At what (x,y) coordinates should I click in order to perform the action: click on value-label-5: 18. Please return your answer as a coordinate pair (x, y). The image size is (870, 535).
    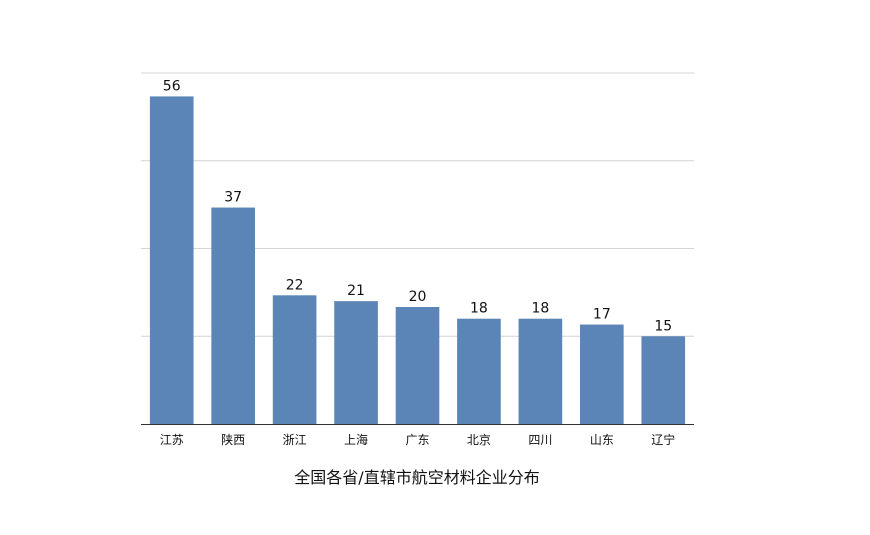
    Looking at the image, I should click on (479, 309).